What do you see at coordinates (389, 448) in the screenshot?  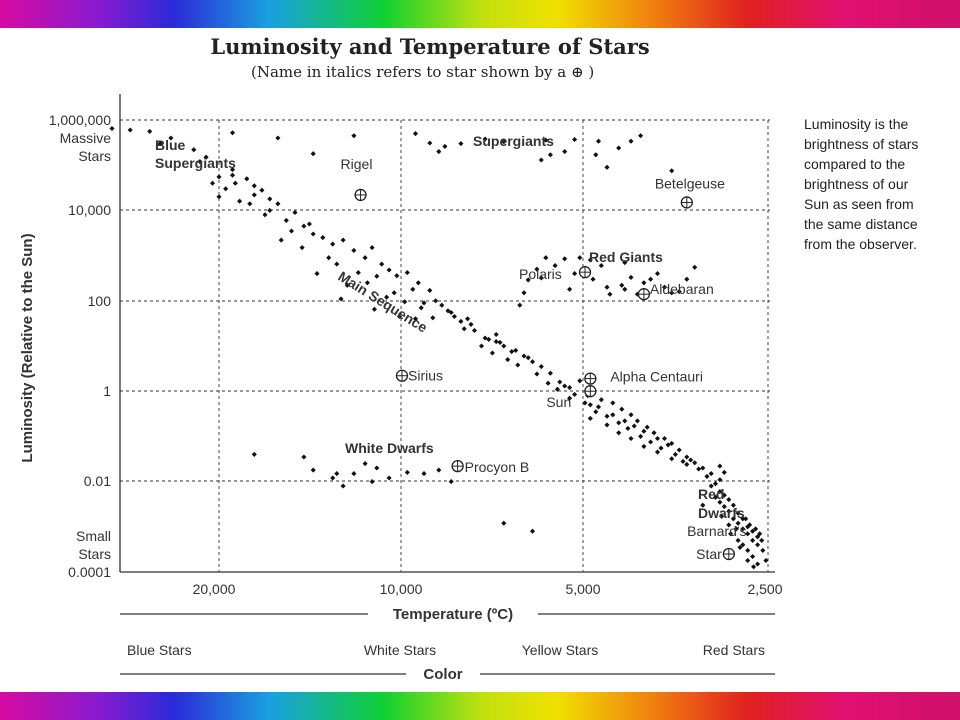 I see `region-label-white-dwarfs: White Dwarfs` at bounding box center [389, 448].